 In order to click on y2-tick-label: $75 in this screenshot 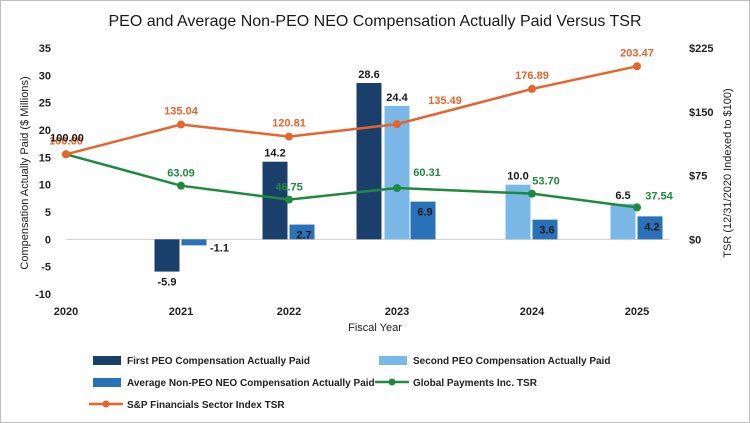, I will do `click(698, 177)`.